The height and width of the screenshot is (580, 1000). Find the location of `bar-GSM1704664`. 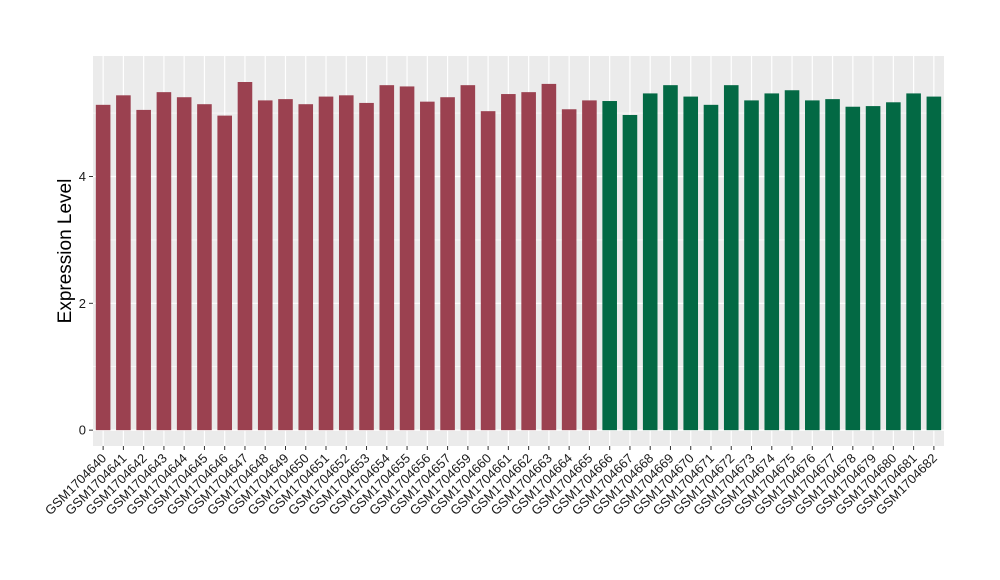

bar-GSM1704664 is located at coordinates (569, 269).